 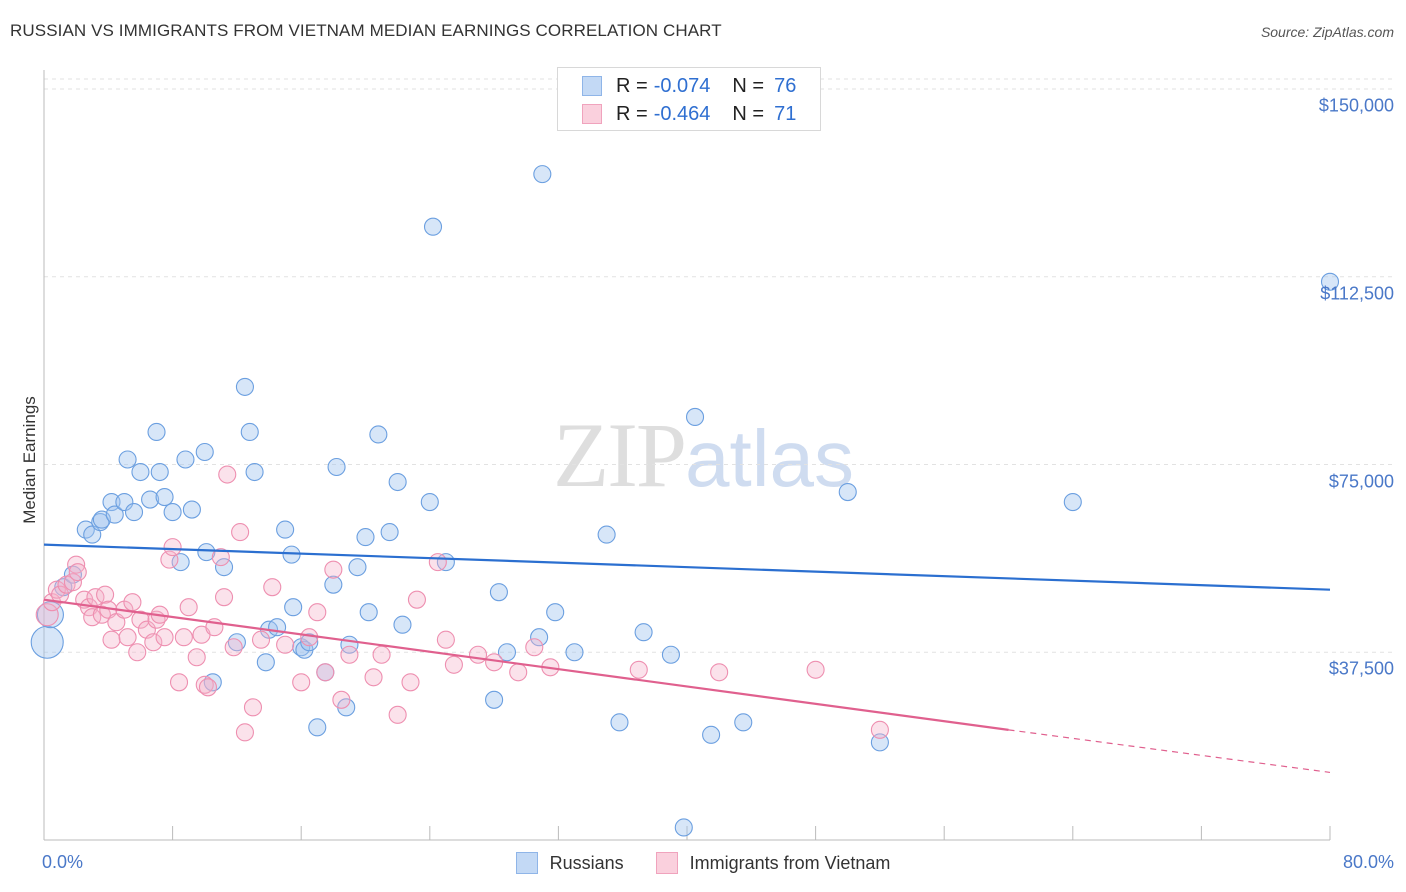 What do you see at coordinates (785, 113) in the screenshot?
I see `legend-n-value: 71` at bounding box center [785, 113].